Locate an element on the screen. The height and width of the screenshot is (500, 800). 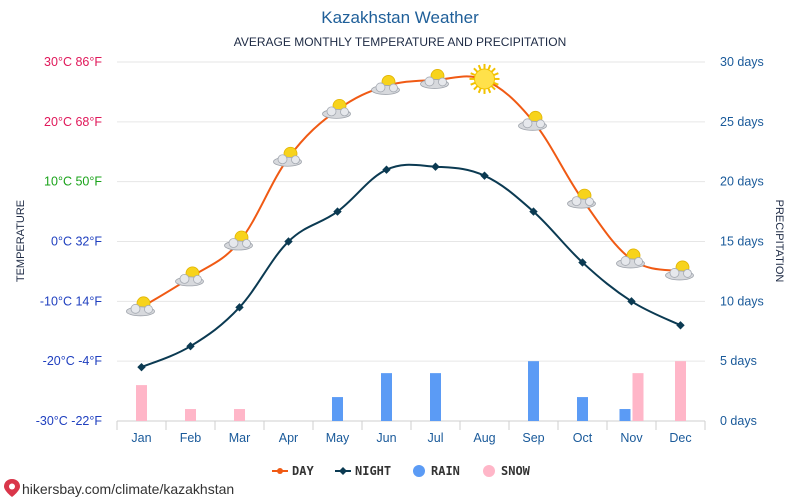
left-tick-label: 20°C 68°F is located at coordinates (73, 122).